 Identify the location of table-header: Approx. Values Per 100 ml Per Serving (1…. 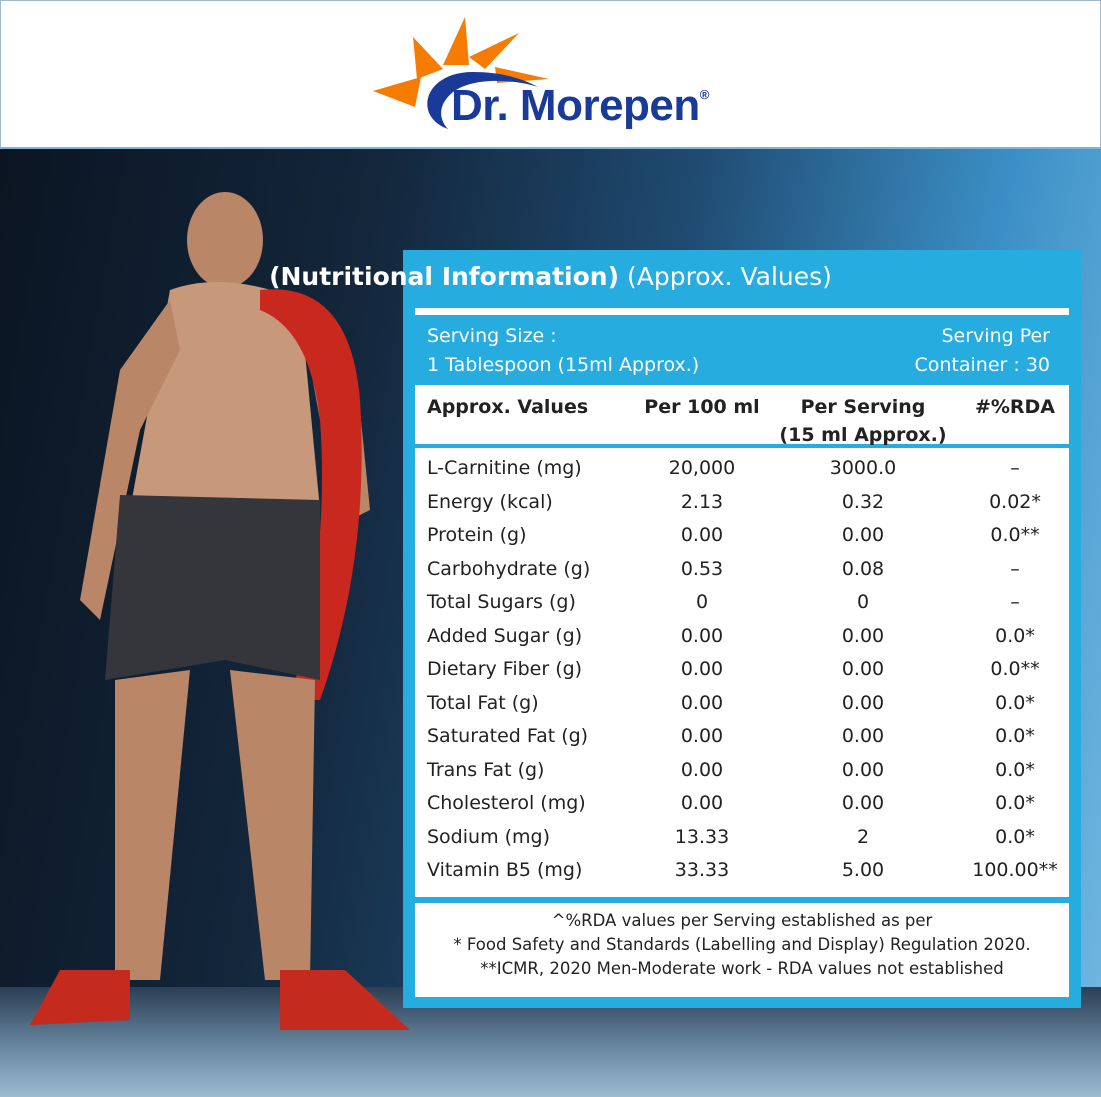
(742, 416).